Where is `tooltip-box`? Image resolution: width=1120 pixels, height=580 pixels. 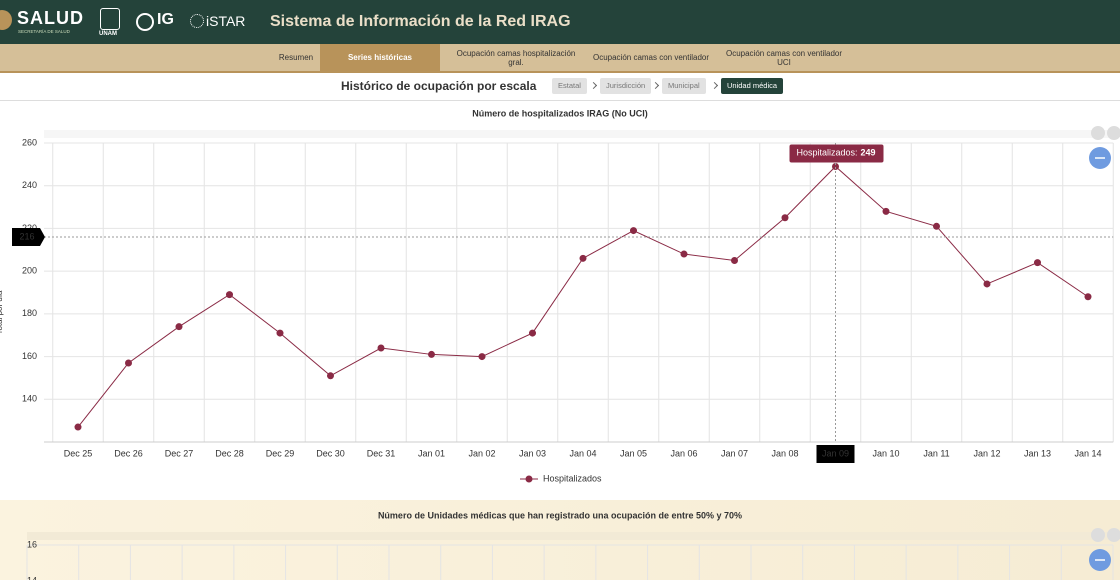 tooltip-box is located at coordinates (836, 153).